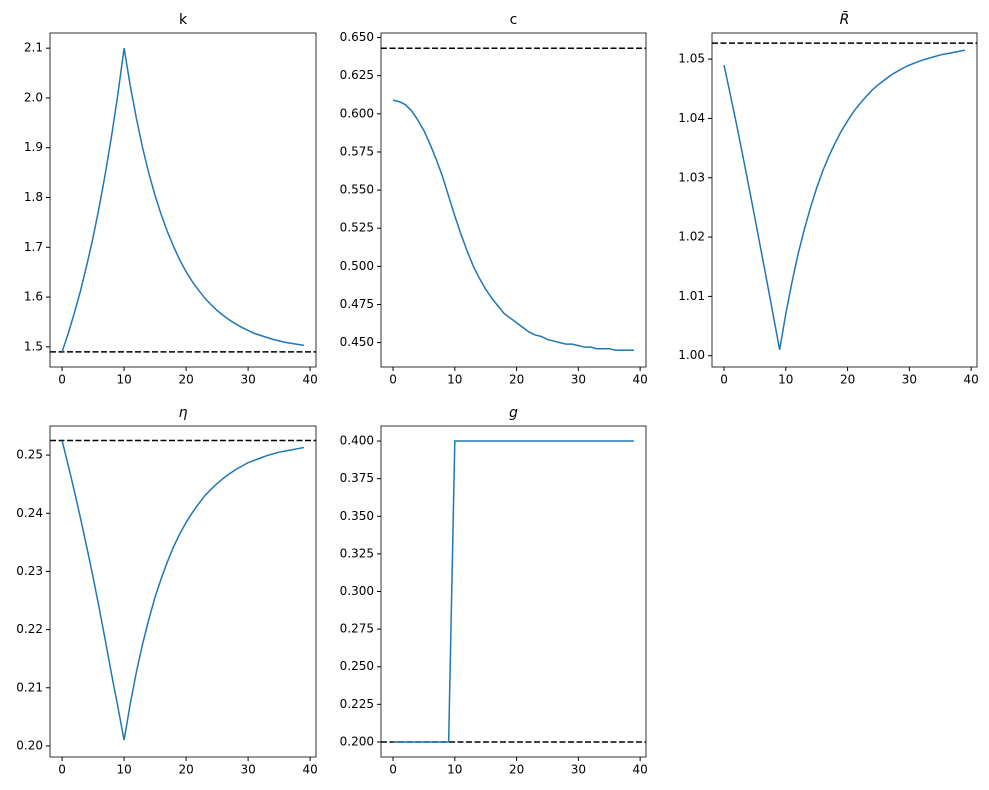 The image size is (989, 790). What do you see at coordinates (357, 266) in the screenshot?
I see `y-tick-label: 0.500` at bounding box center [357, 266].